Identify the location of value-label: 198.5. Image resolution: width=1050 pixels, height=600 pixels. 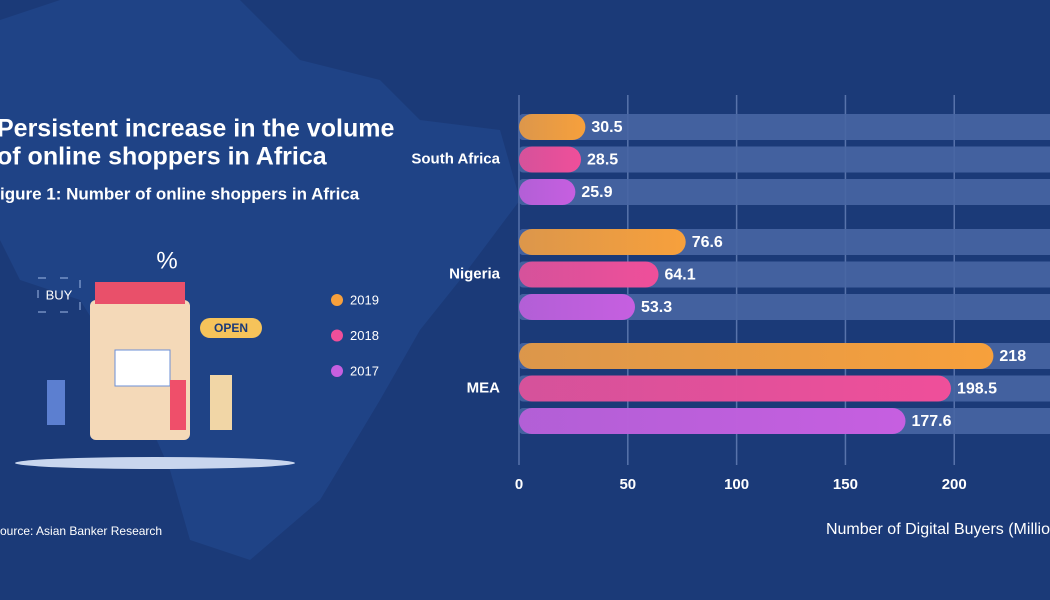
(977, 389).